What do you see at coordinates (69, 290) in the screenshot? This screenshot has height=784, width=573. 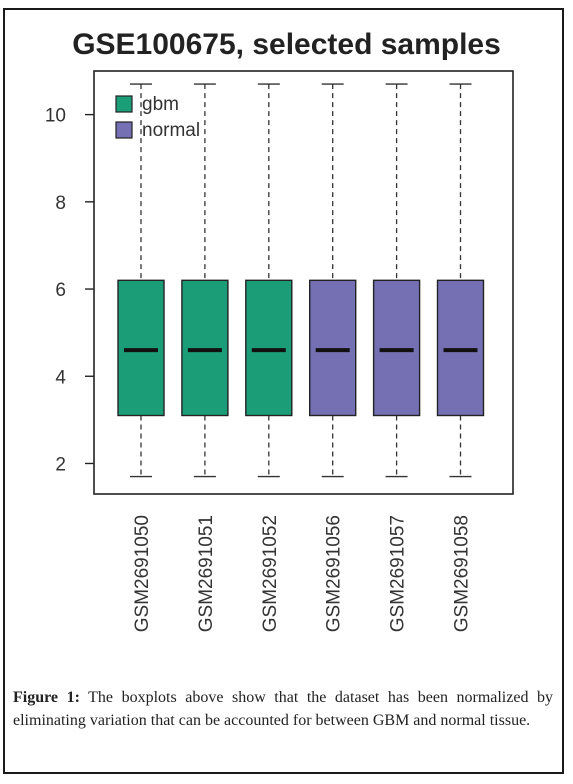 I see `y-axis: 2 4 6 8 10` at bounding box center [69, 290].